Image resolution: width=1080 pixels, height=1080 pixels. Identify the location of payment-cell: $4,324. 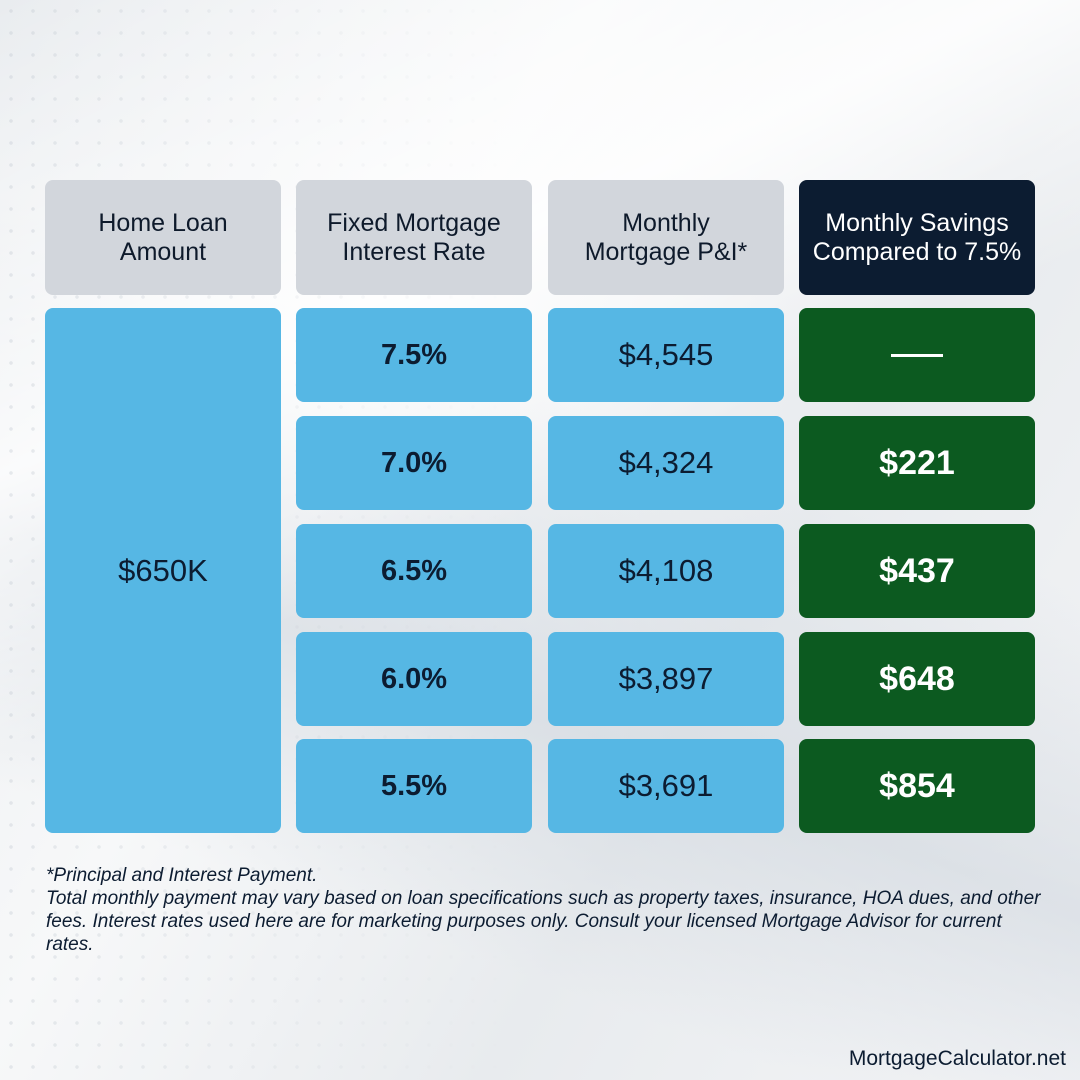
(666, 463).